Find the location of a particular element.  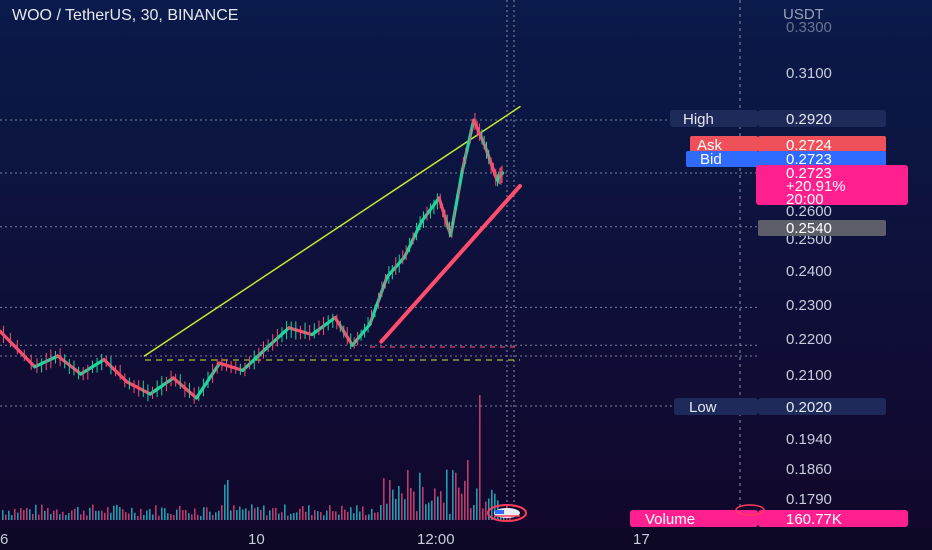

flag-icon is located at coordinates (507, 513).